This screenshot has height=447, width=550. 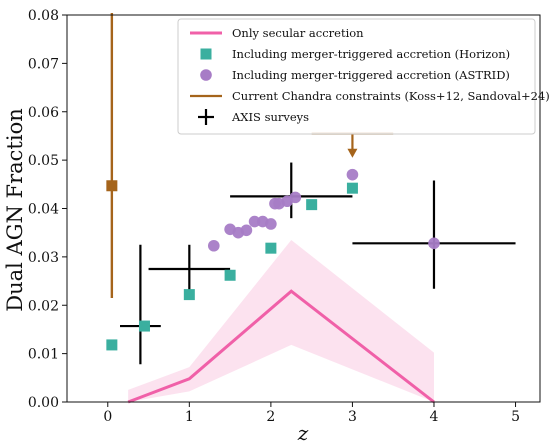 What do you see at coordinates (303, 433) in the screenshot?
I see `x-axis-title: z` at bounding box center [303, 433].